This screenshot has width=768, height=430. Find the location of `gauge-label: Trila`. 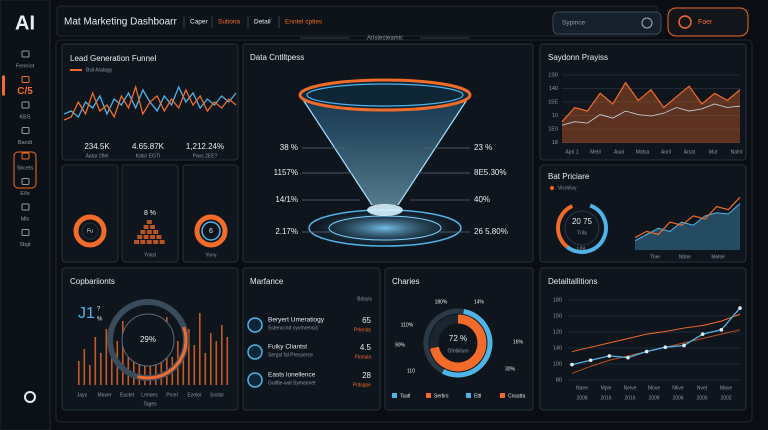

gauge-label: Trila is located at coordinates (582, 233).